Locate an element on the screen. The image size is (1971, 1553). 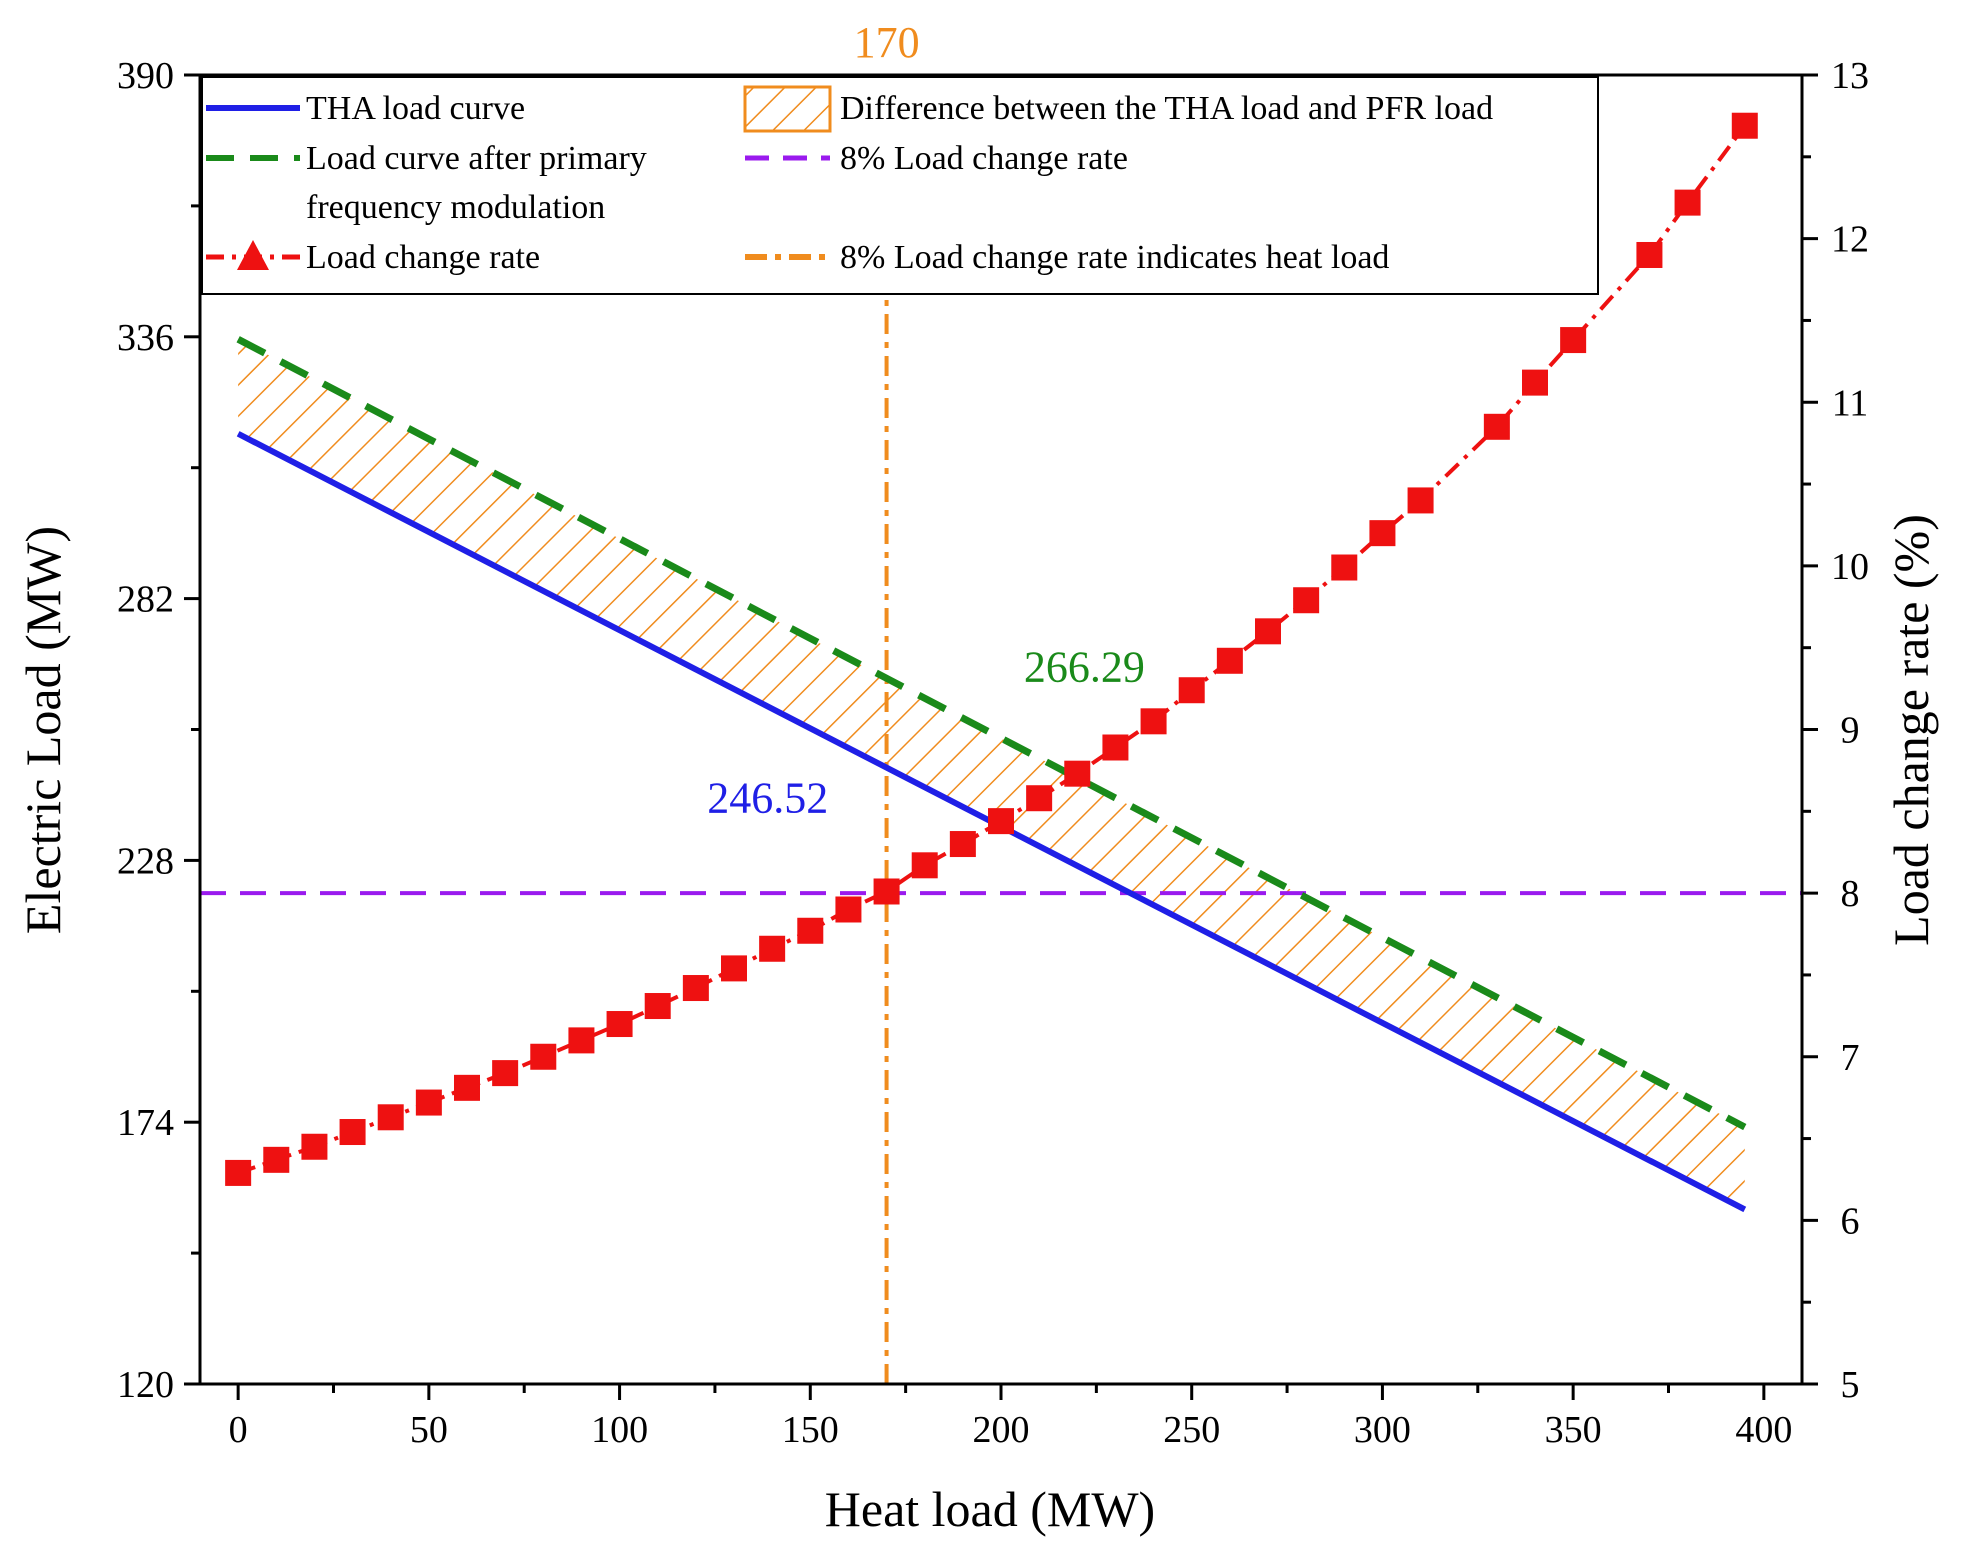
annotation-170: 170 is located at coordinates (887, 42).